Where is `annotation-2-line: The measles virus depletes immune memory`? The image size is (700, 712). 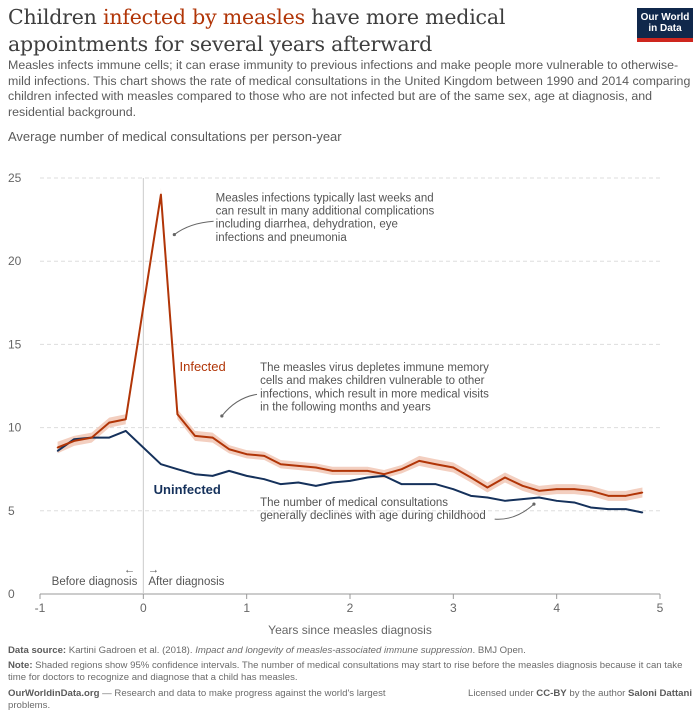 annotation-2-line: The measles virus depletes immune memory is located at coordinates (374, 368).